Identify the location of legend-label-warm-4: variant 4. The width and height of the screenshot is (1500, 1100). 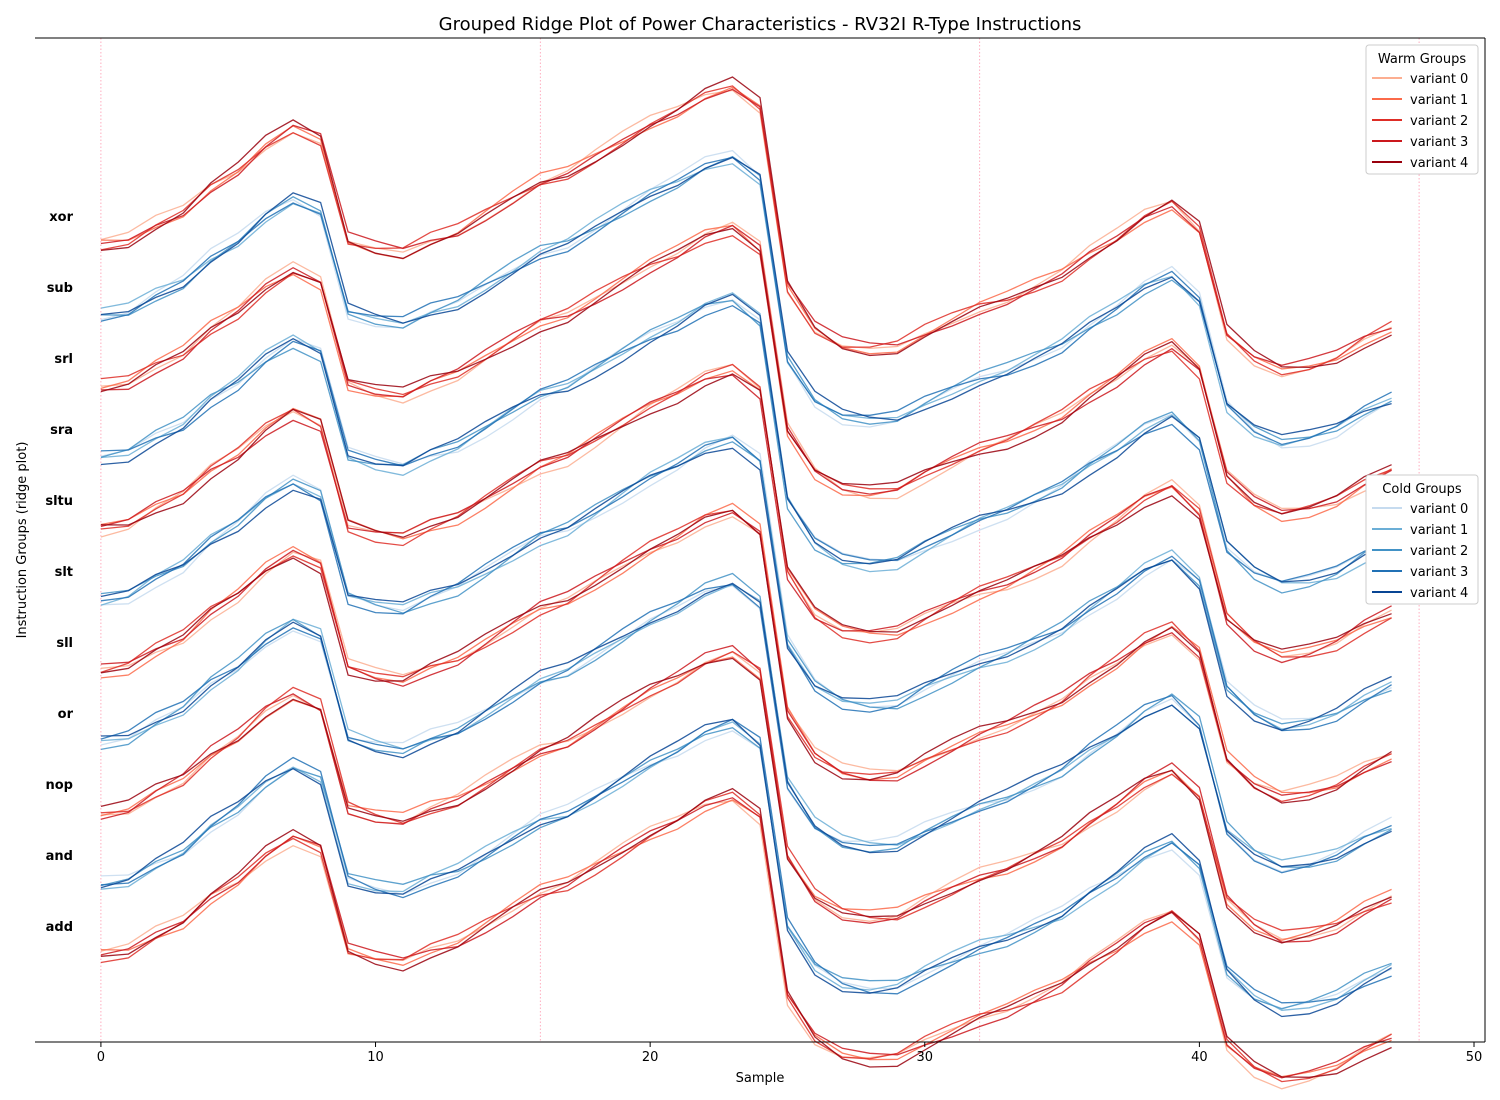
(1439, 163).